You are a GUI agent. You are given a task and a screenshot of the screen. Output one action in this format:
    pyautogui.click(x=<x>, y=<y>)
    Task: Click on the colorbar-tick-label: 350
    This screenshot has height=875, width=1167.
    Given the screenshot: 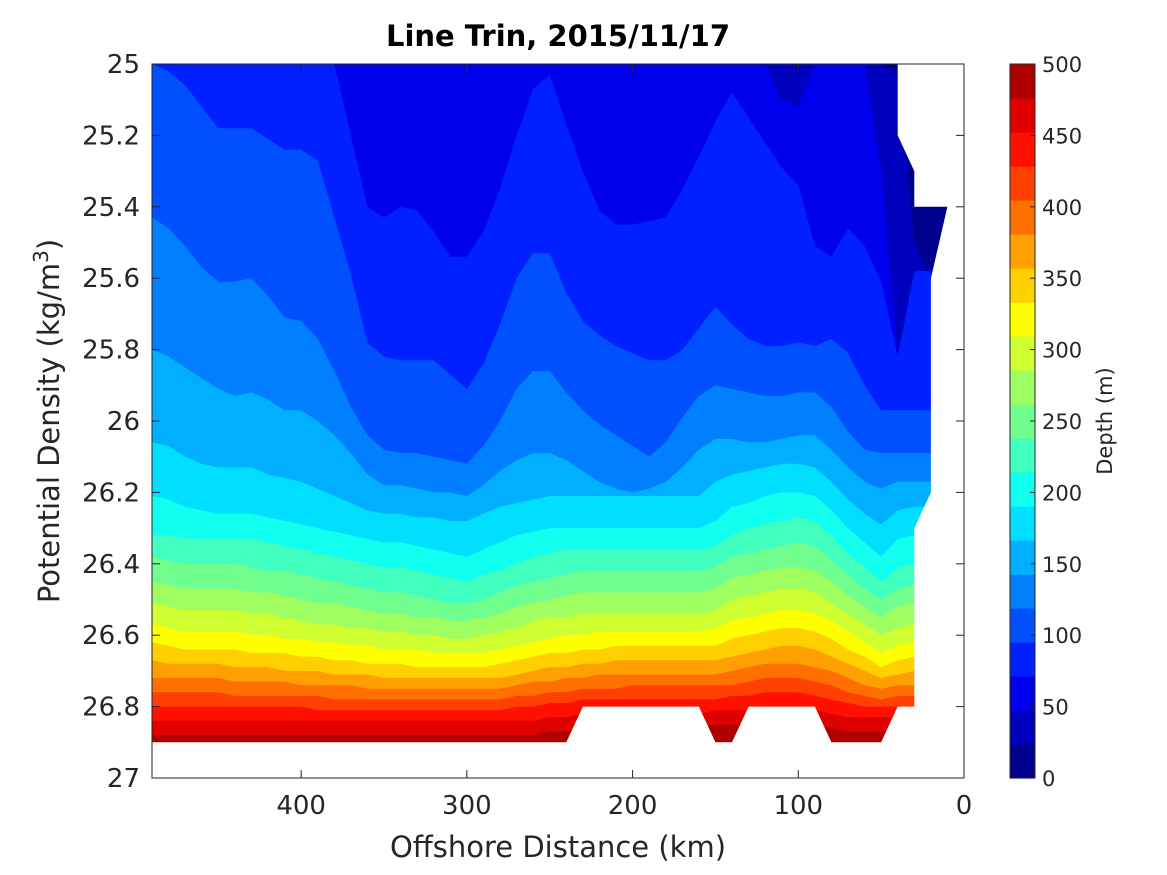 What is the action you would take?
    pyautogui.click(x=1062, y=279)
    